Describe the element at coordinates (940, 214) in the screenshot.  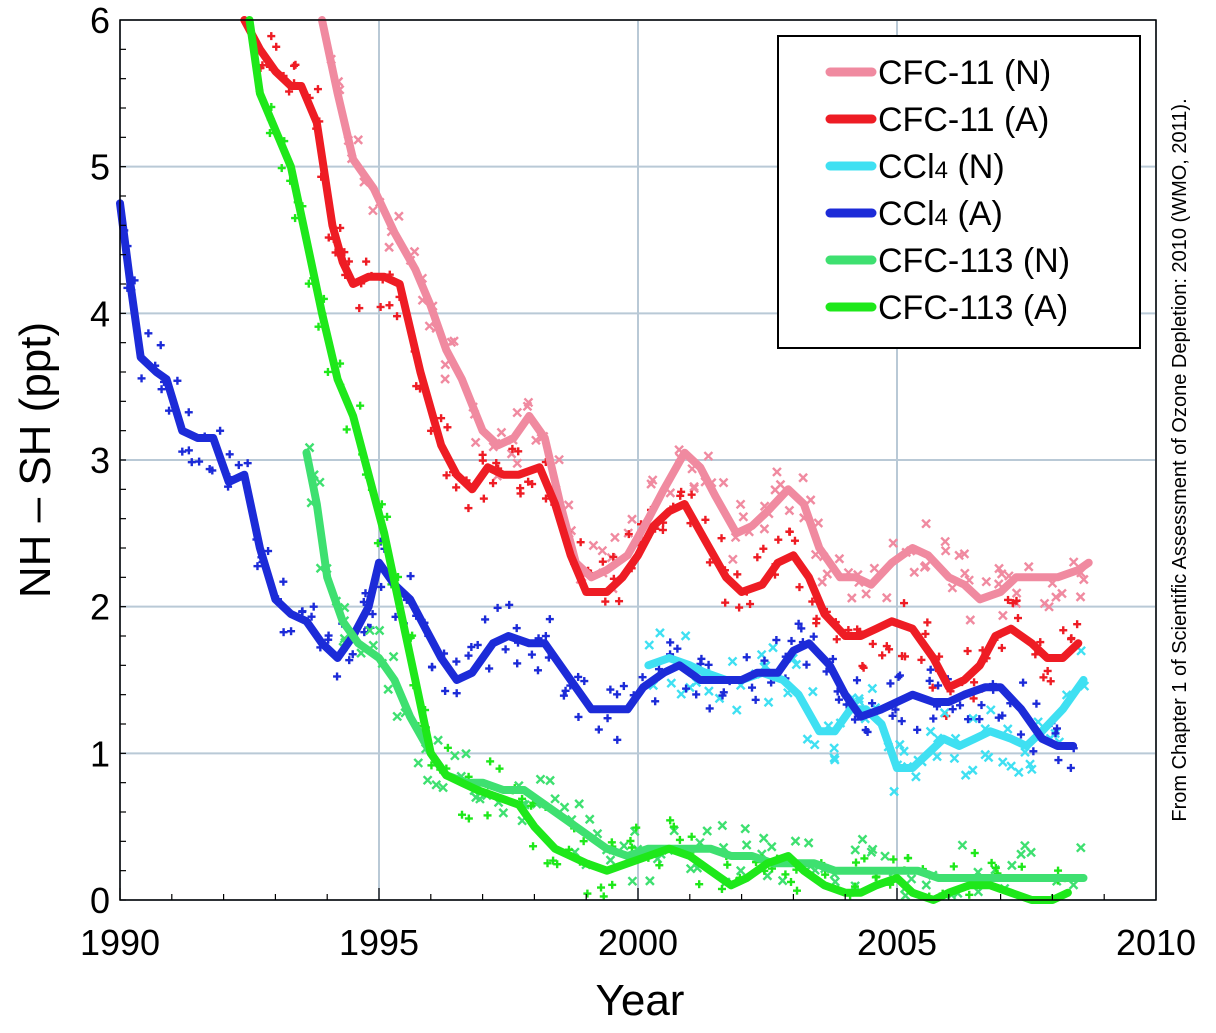
I see `legend-label-ccl4-a: CCl4 (A)` at that location.